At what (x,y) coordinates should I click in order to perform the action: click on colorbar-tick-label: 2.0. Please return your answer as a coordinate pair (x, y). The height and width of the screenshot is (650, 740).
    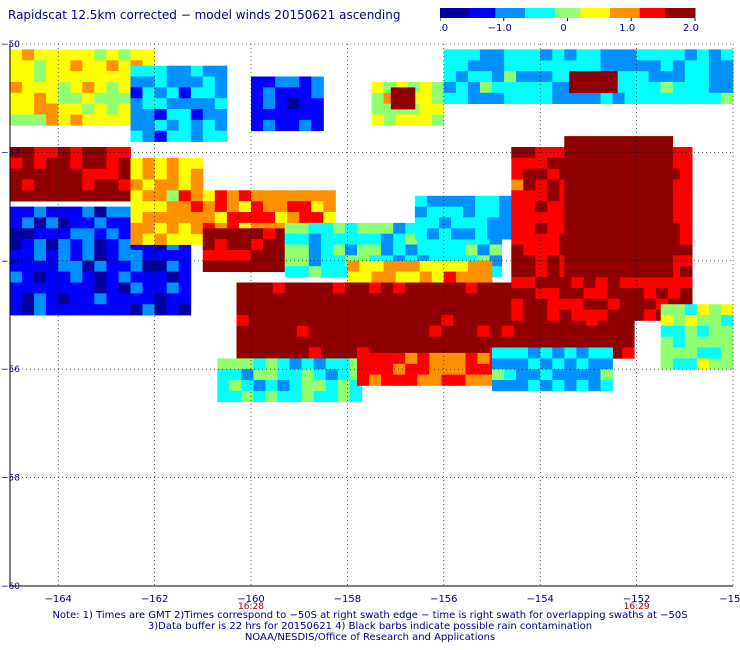
    Looking at the image, I should click on (691, 28).